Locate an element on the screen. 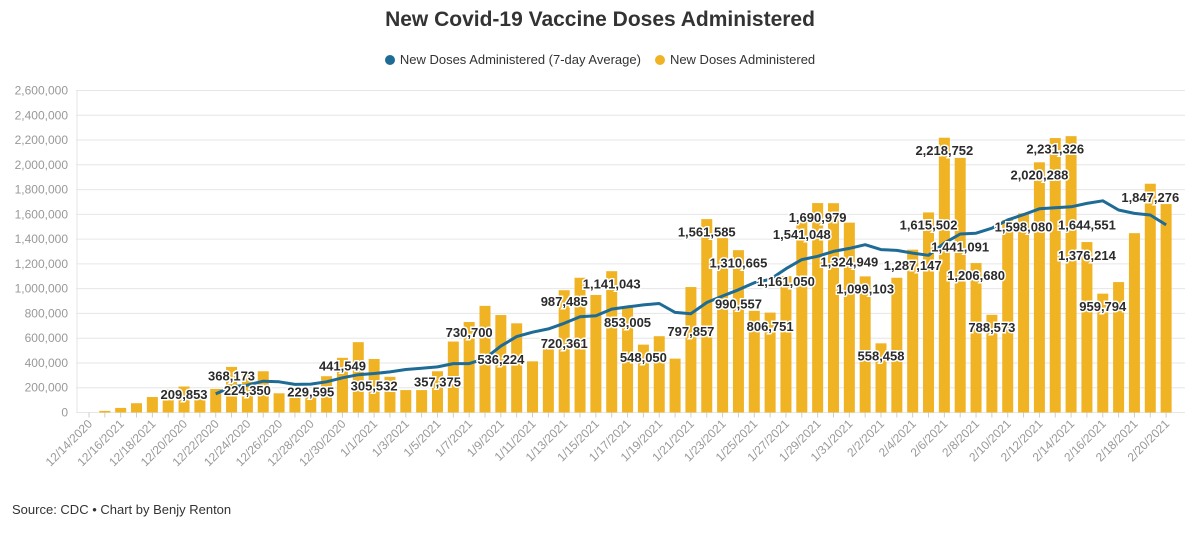 This screenshot has height=551, width=1200. data-label: 2,020,288 is located at coordinates (1039, 175).